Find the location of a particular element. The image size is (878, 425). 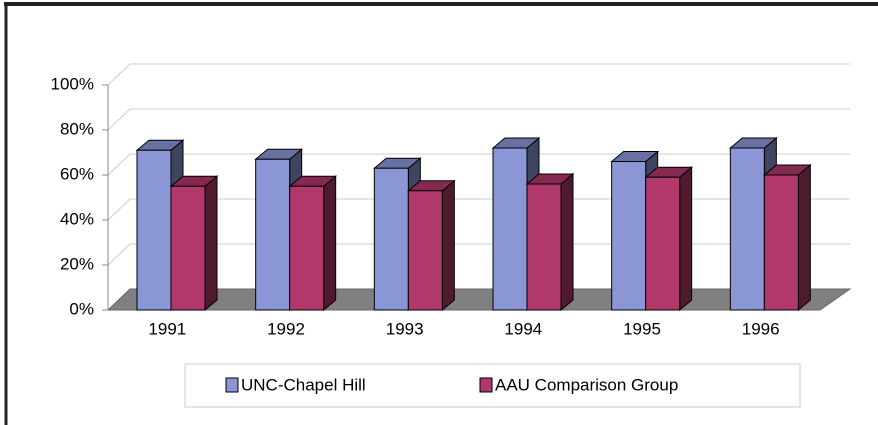

y-tick-label: 40% is located at coordinates (77, 218).